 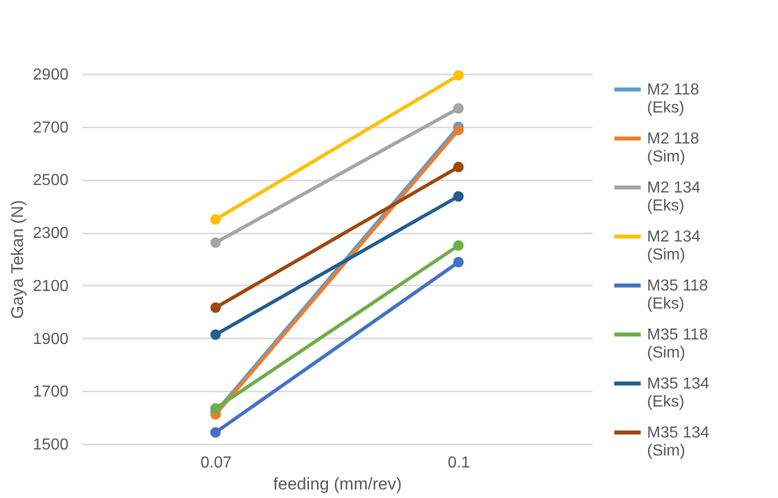 I want to click on y-tick-label: 2300, so click(x=50, y=233).